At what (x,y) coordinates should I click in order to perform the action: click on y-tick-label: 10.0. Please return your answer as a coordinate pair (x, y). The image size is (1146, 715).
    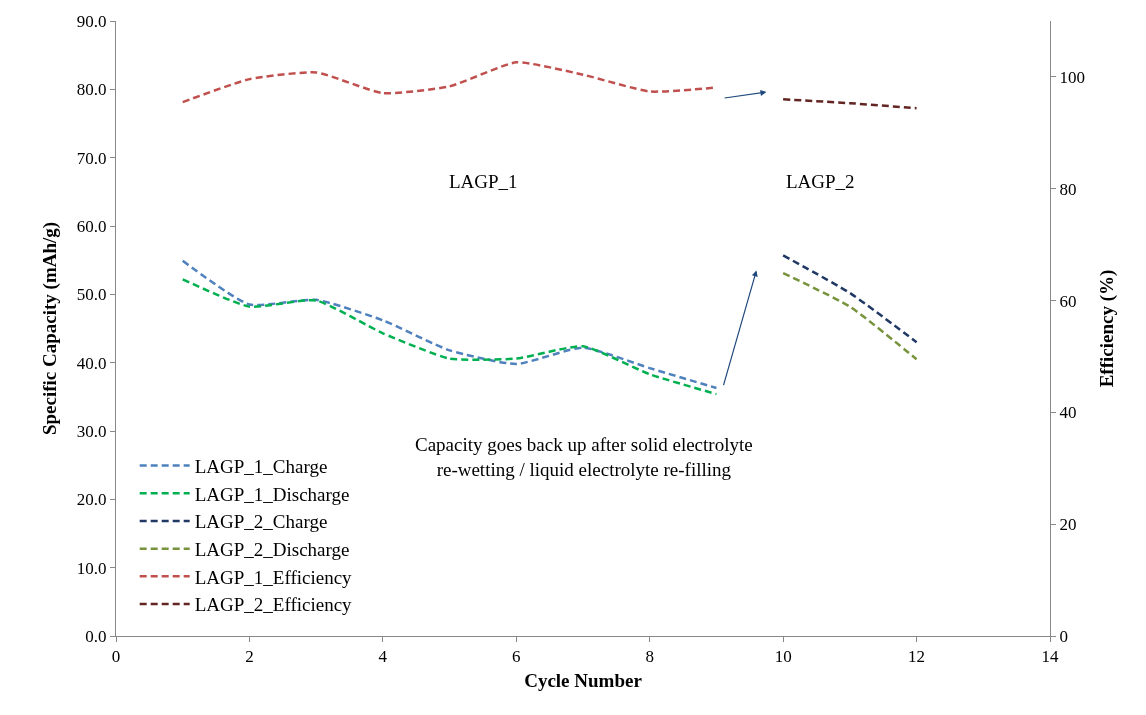
    Looking at the image, I should click on (91, 568).